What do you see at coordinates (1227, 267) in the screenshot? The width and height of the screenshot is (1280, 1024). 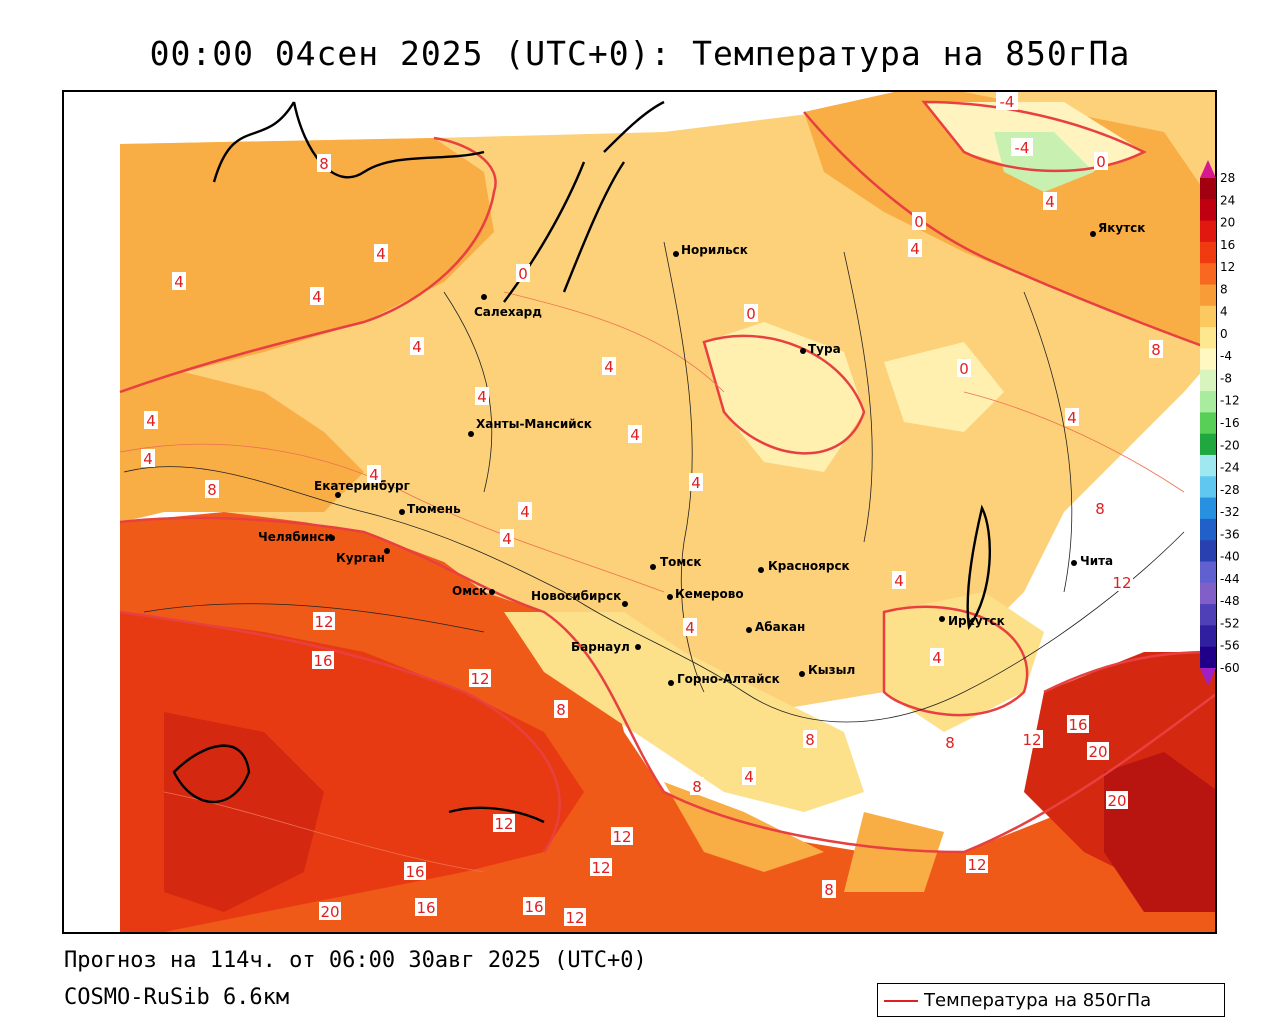 I see `color-scale-tick-label: 12` at bounding box center [1227, 267].